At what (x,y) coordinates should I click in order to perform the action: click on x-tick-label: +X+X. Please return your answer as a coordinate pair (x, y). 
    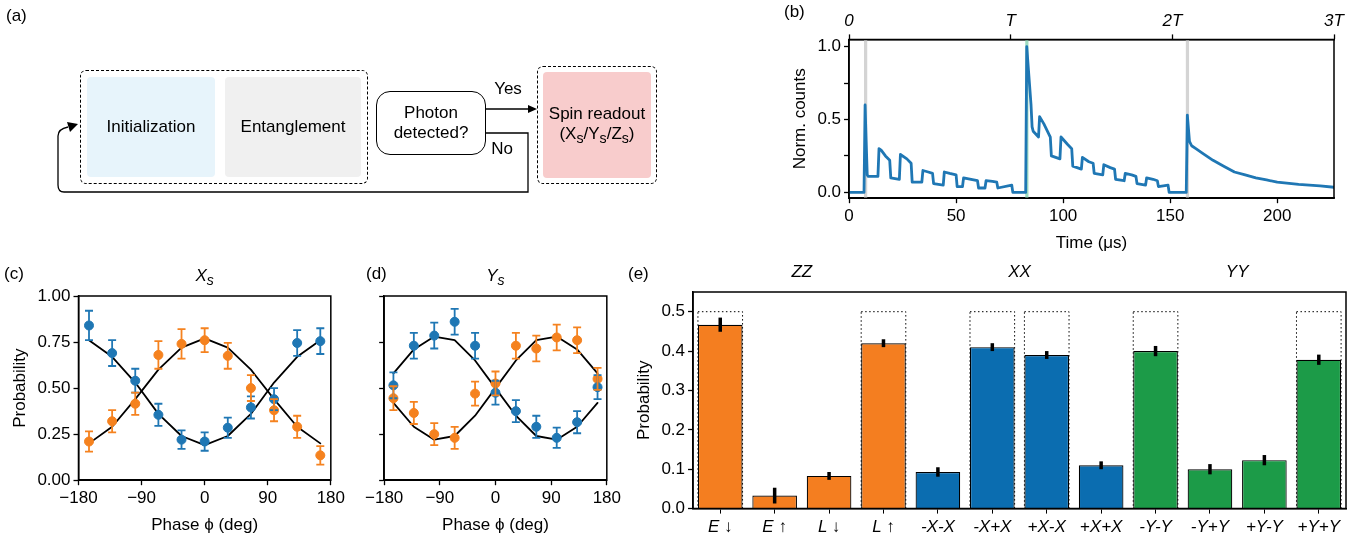
    Looking at the image, I should click on (1101, 526).